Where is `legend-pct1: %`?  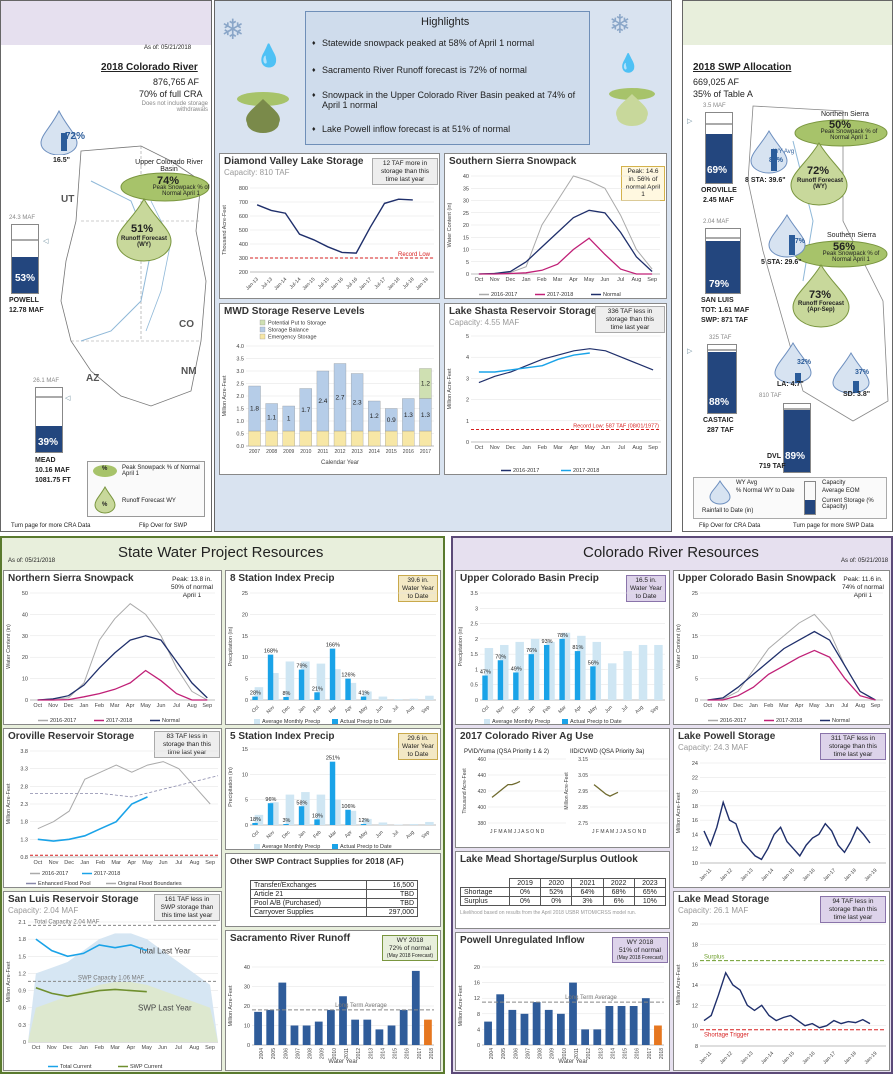
legend-pct1: % is located at coordinates (105, 469).